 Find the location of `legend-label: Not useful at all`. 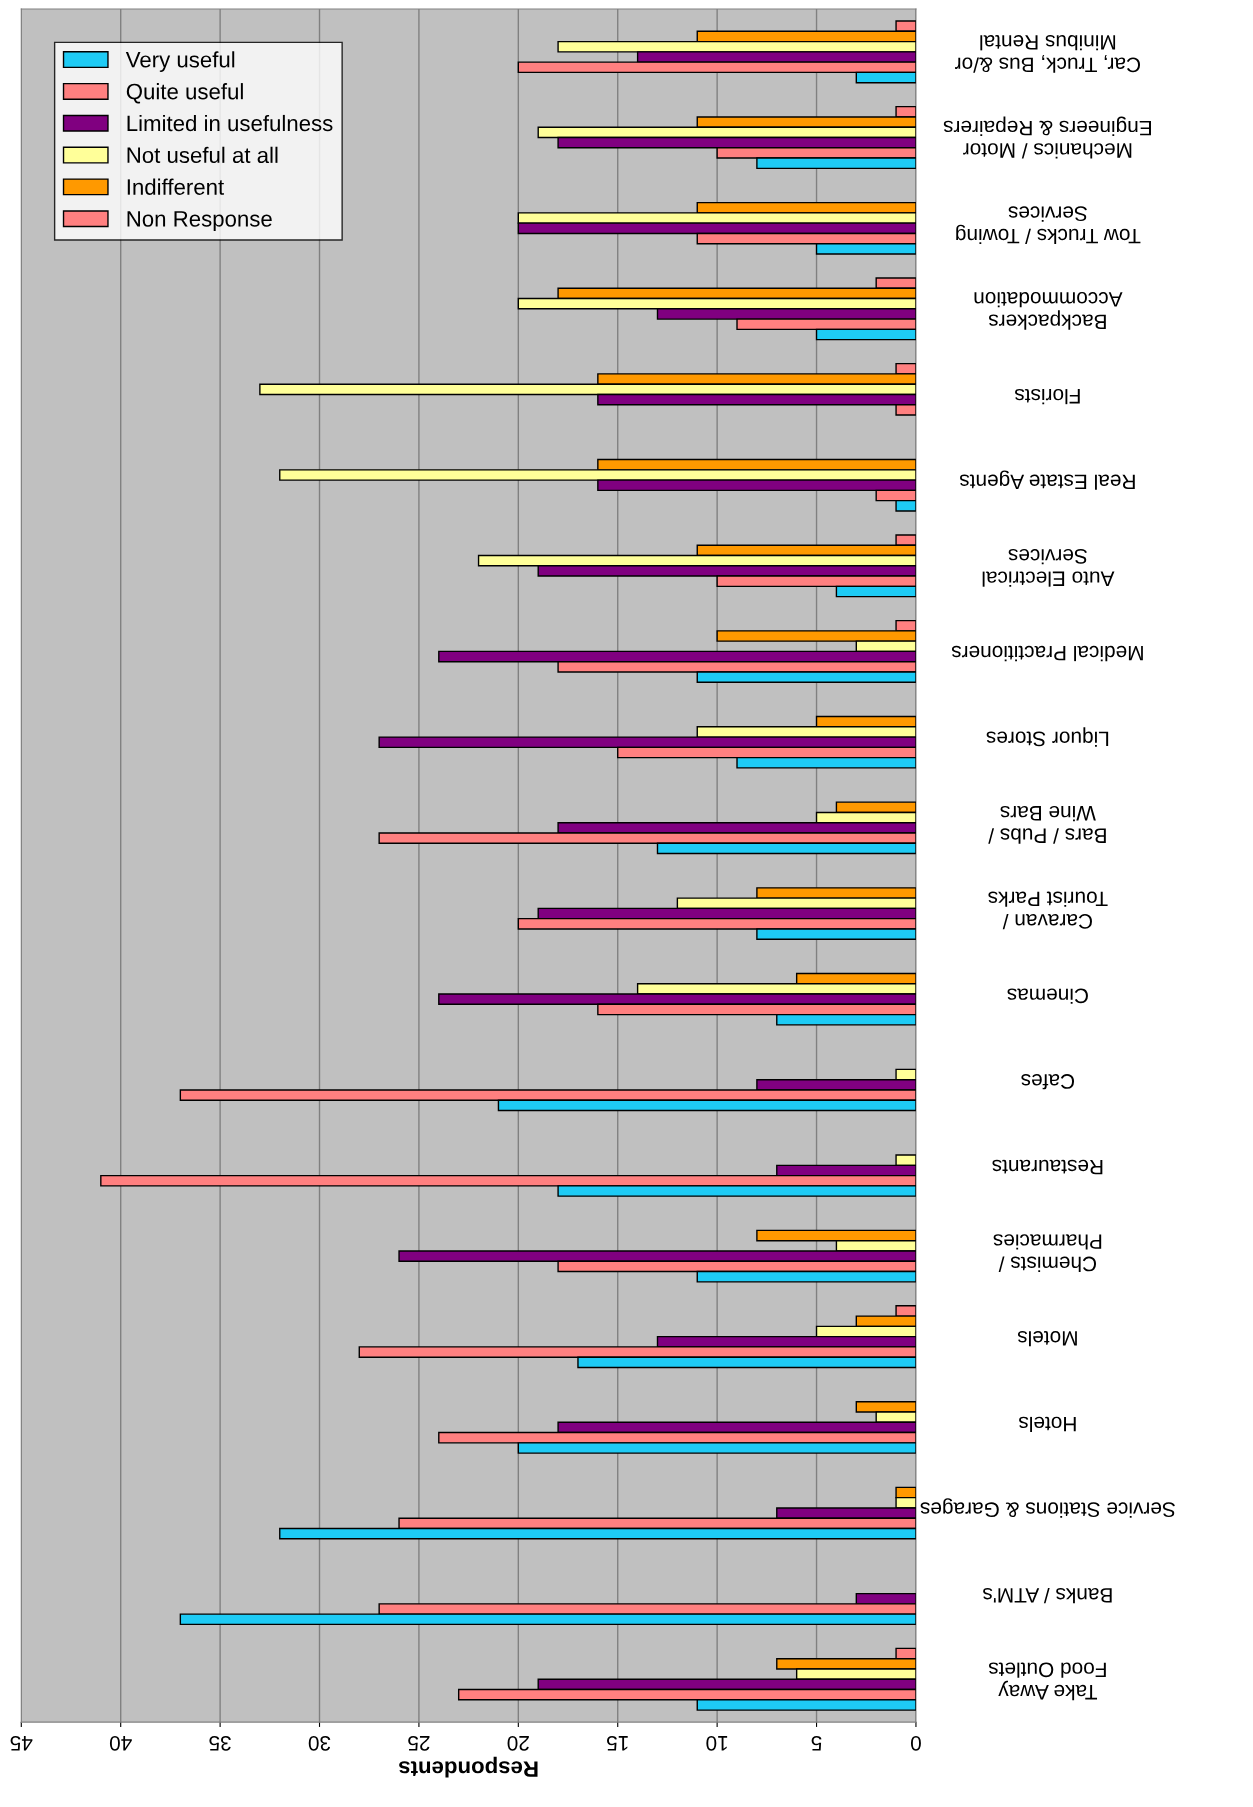

legend-label: Not useful at all is located at coordinates (202, 155).